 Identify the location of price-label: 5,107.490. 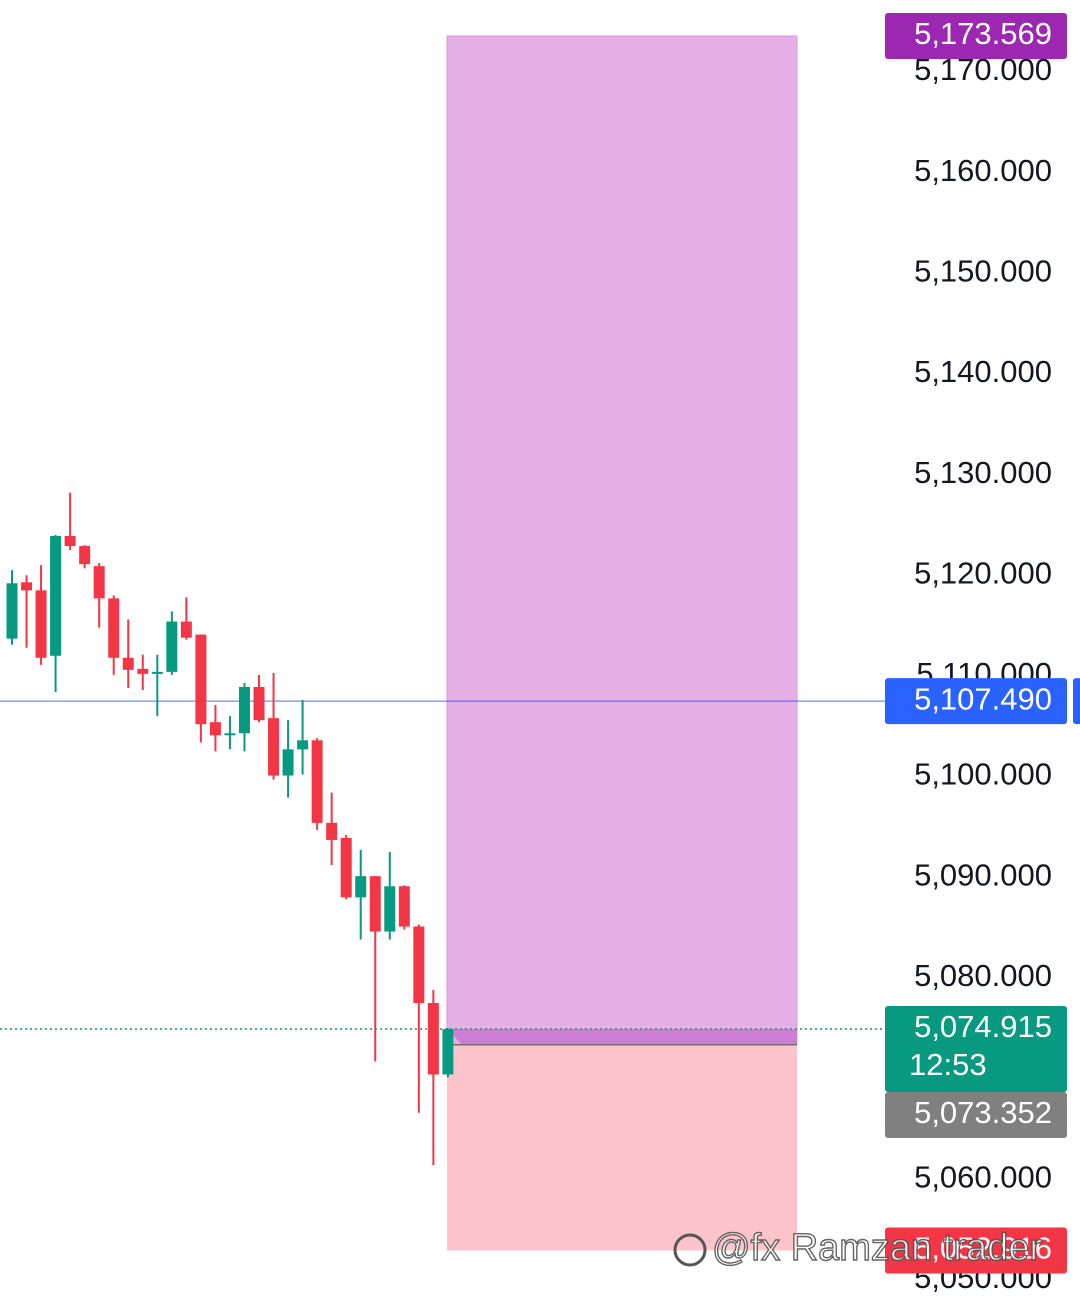
(983, 698).